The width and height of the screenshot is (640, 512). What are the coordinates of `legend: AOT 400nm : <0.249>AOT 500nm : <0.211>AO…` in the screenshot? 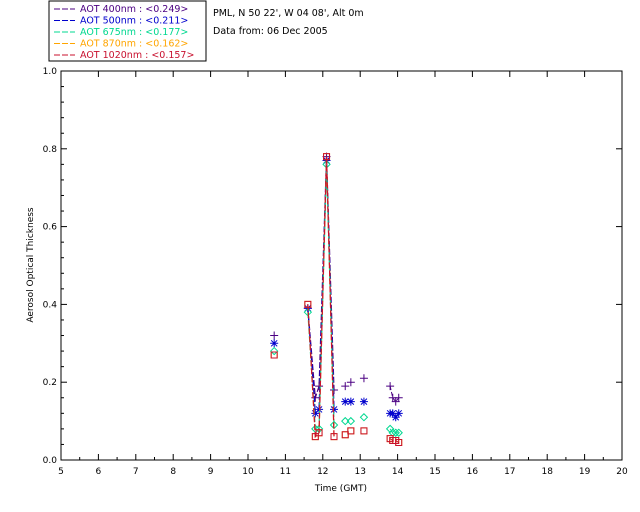 It's located at (127, 31).